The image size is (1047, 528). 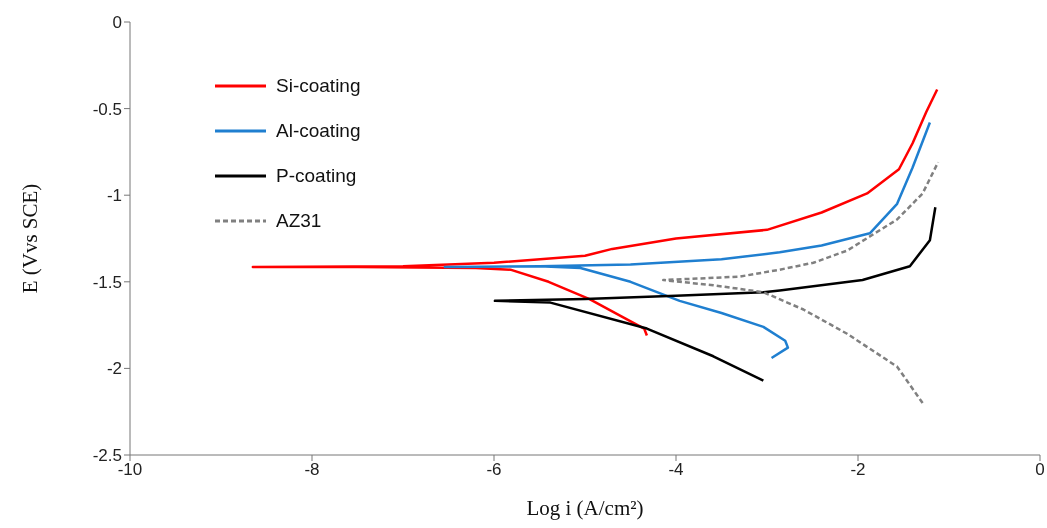 What do you see at coordinates (114, 196) in the screenshot?
I see `y-tick-label: -1` at bounding box center [114, 196].